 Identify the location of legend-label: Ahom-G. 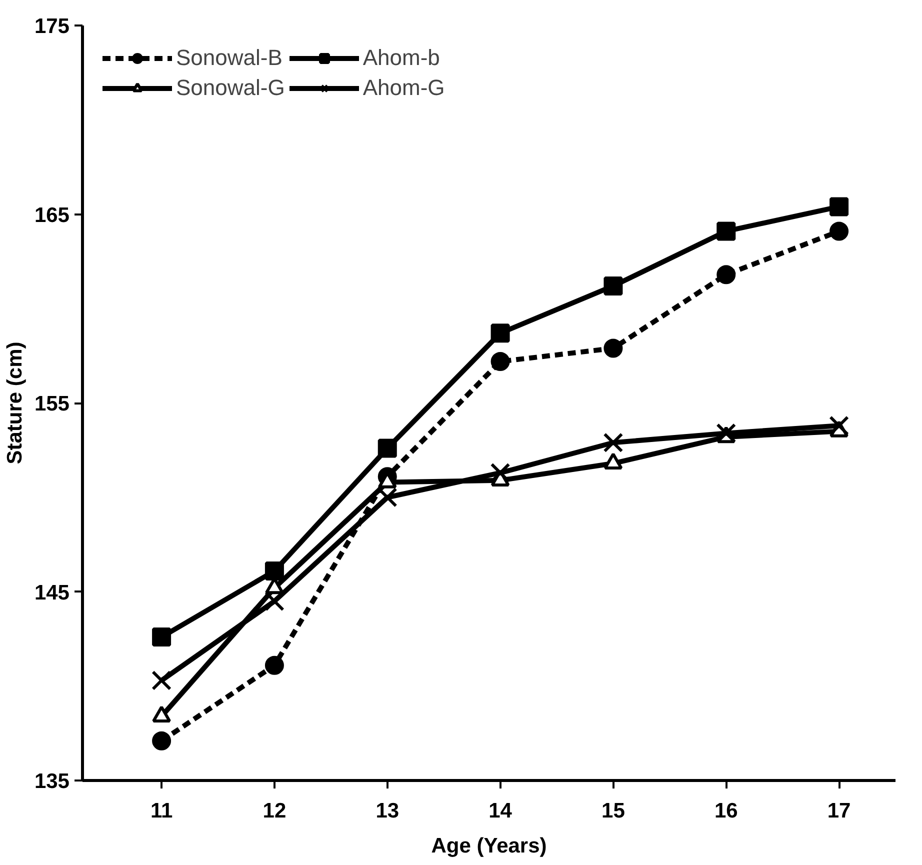
(403, 88).